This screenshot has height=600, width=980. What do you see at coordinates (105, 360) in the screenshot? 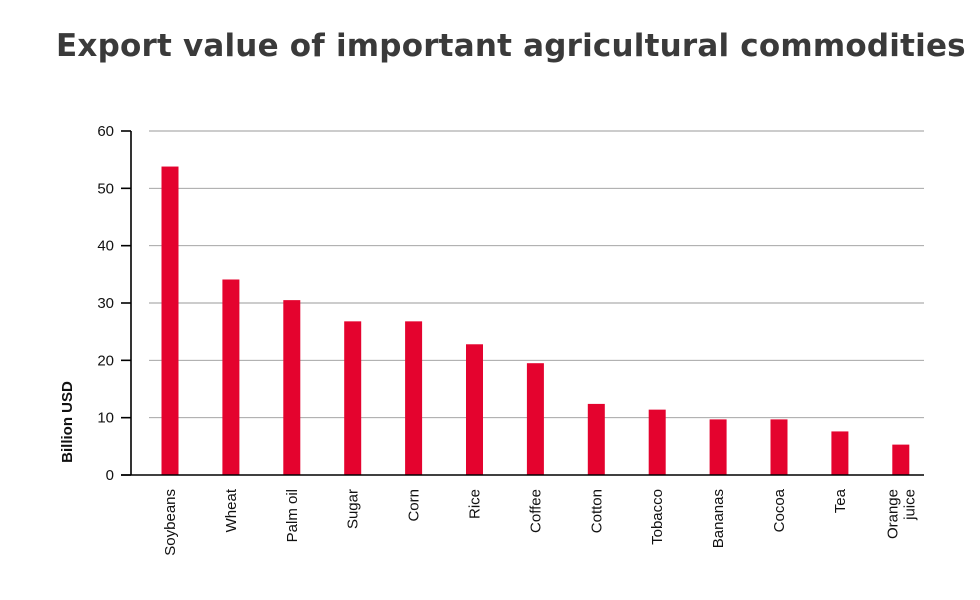
I see `y-tick-label: 20` at bounding box center [105, 360].